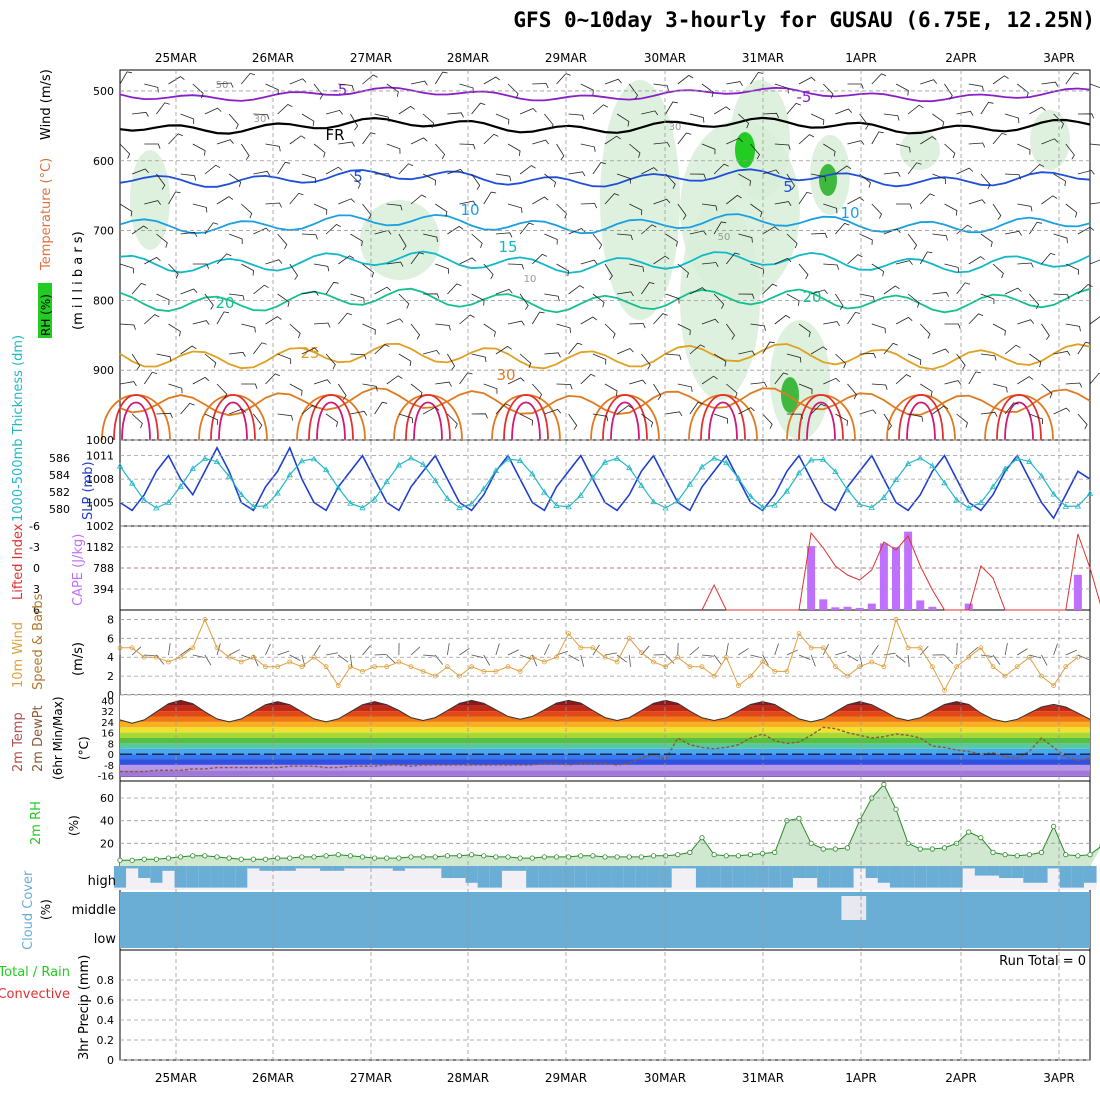 Image resolution: width=1100 pixels, height=1100 pixels. Describe the element at coordinates (599, 654) in the screenshot. I see `wind-speed-line` at that location.